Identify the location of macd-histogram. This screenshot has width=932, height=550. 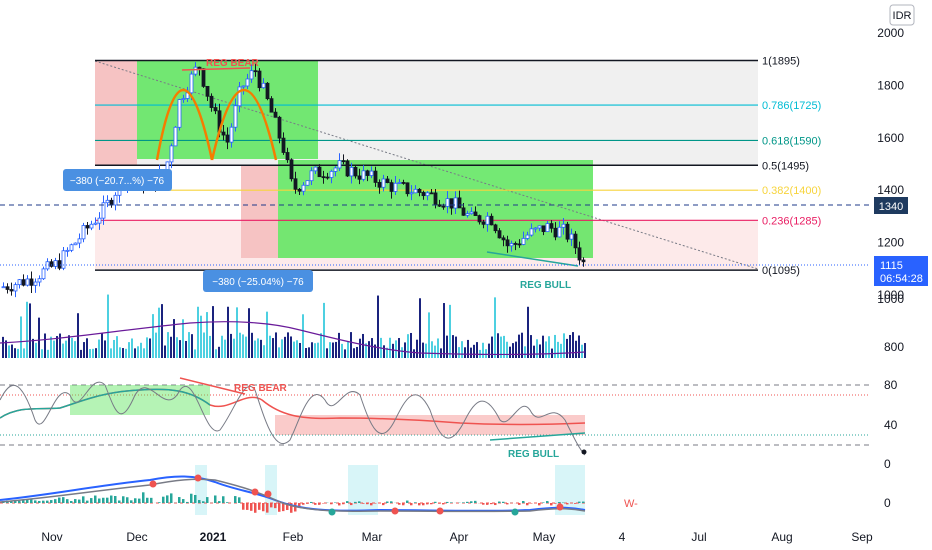
(293, 502).